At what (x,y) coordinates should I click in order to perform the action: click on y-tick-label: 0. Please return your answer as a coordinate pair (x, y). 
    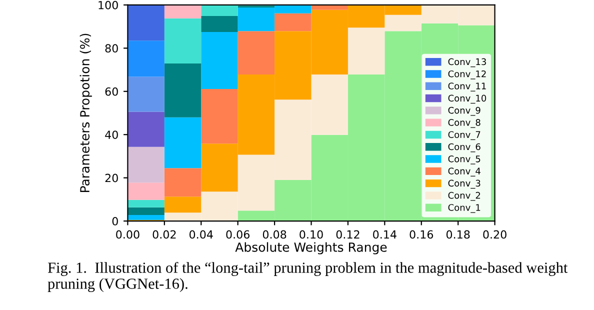
    Looking at the image, I should click on (115, 221).